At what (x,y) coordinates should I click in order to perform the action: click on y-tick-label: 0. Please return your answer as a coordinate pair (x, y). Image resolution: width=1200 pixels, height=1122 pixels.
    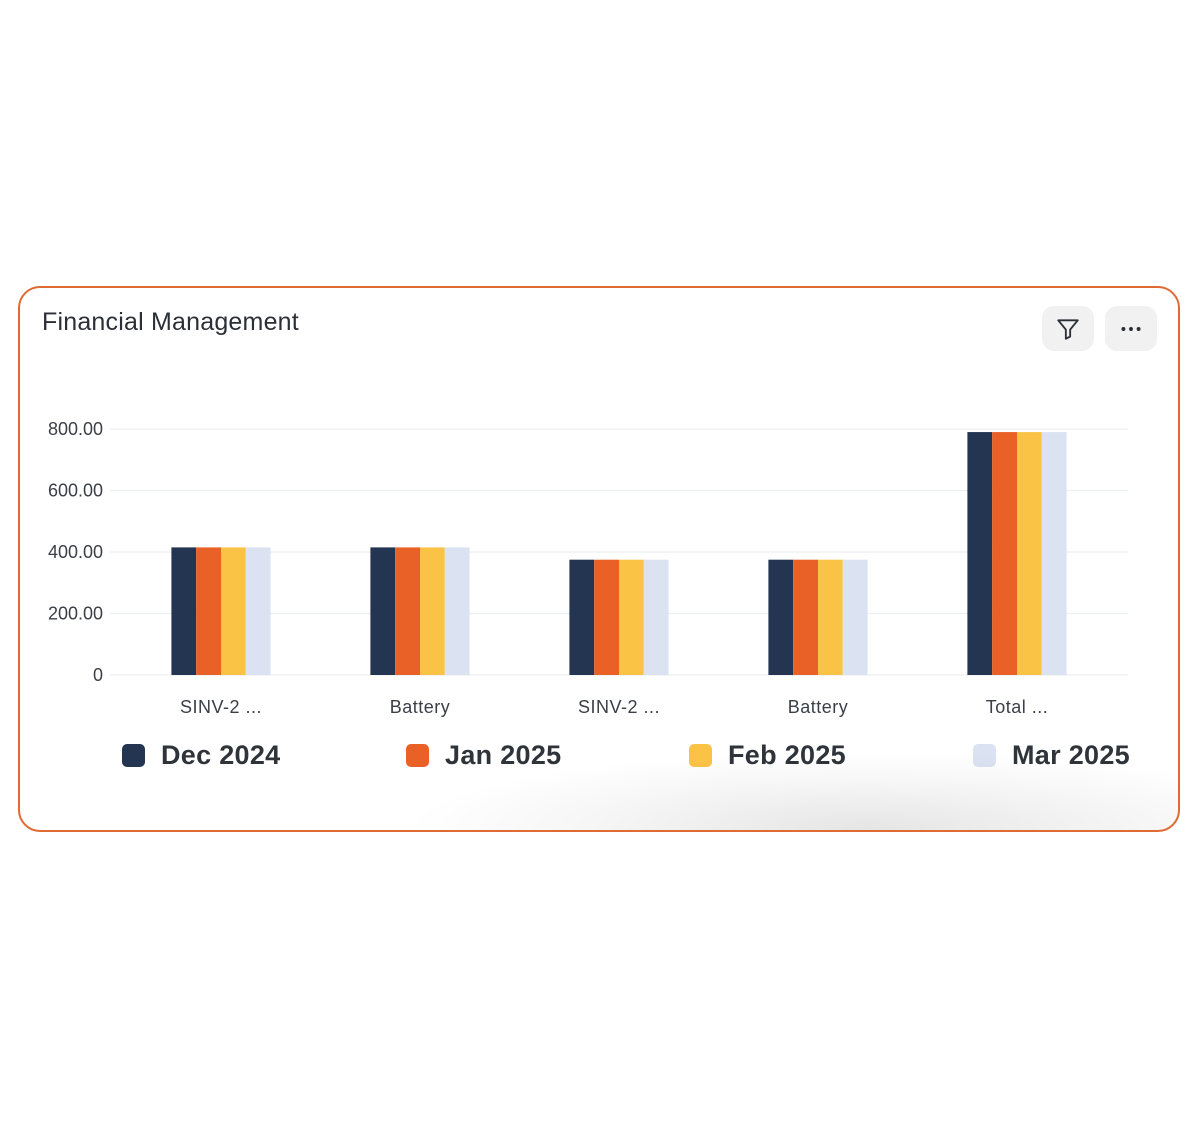
    Looking at the image, I should click on (98, 675).